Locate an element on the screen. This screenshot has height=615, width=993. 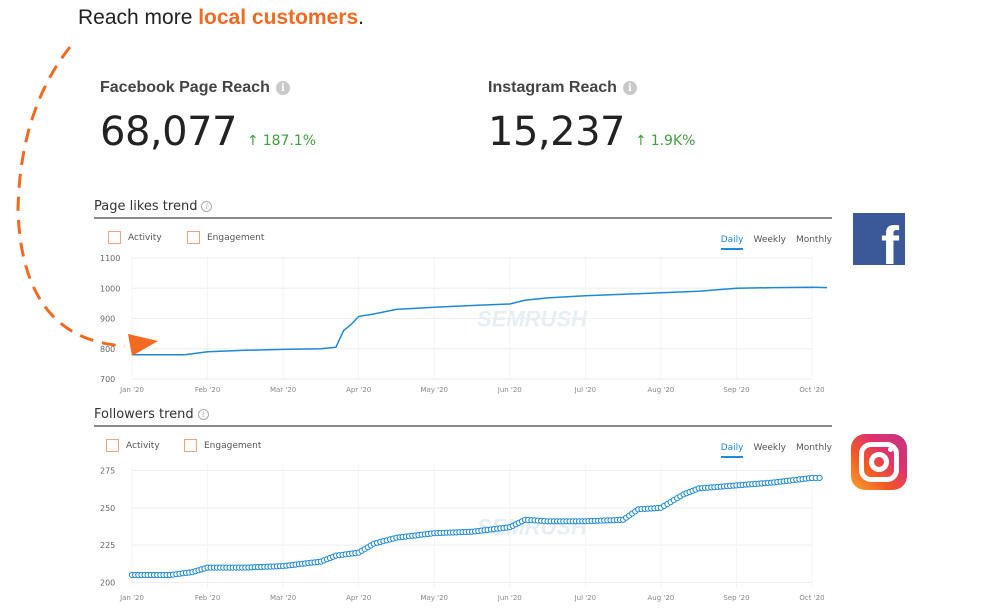
y-tick-label: 225 is located at coordinates (107, 545).